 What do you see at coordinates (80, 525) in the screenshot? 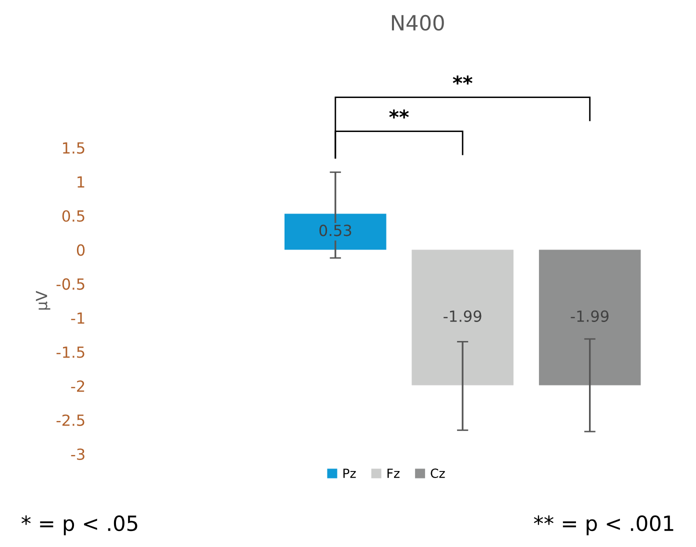
I see `text: * = p < .05` at bounding box center [80, 525].